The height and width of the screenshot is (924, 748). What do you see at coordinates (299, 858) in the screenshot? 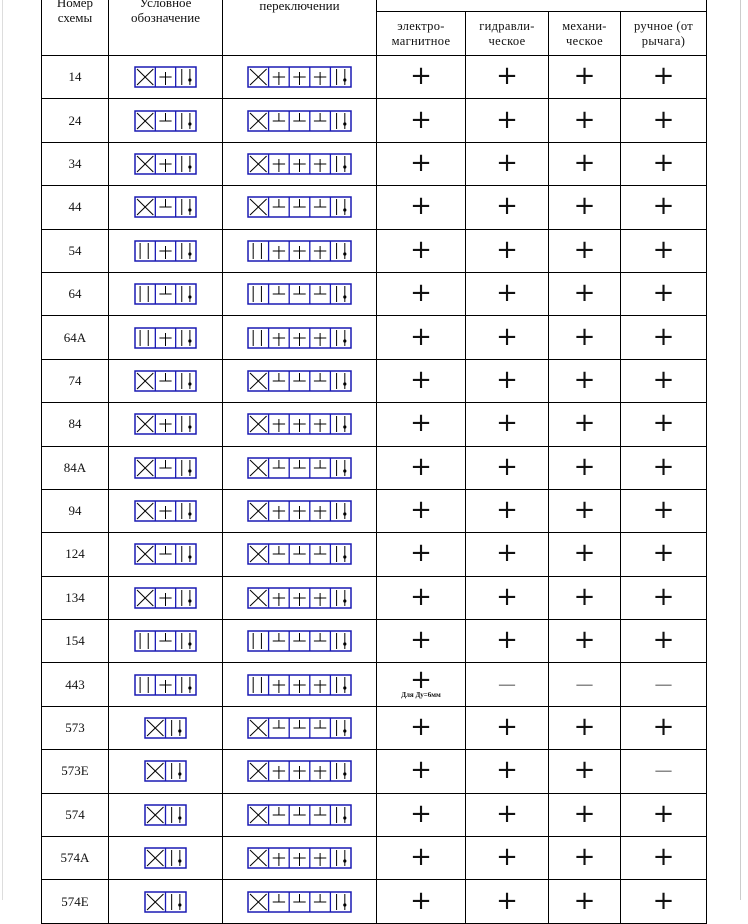
I see `scheme-574a-connections-icon` at bounding box center [299, 858].